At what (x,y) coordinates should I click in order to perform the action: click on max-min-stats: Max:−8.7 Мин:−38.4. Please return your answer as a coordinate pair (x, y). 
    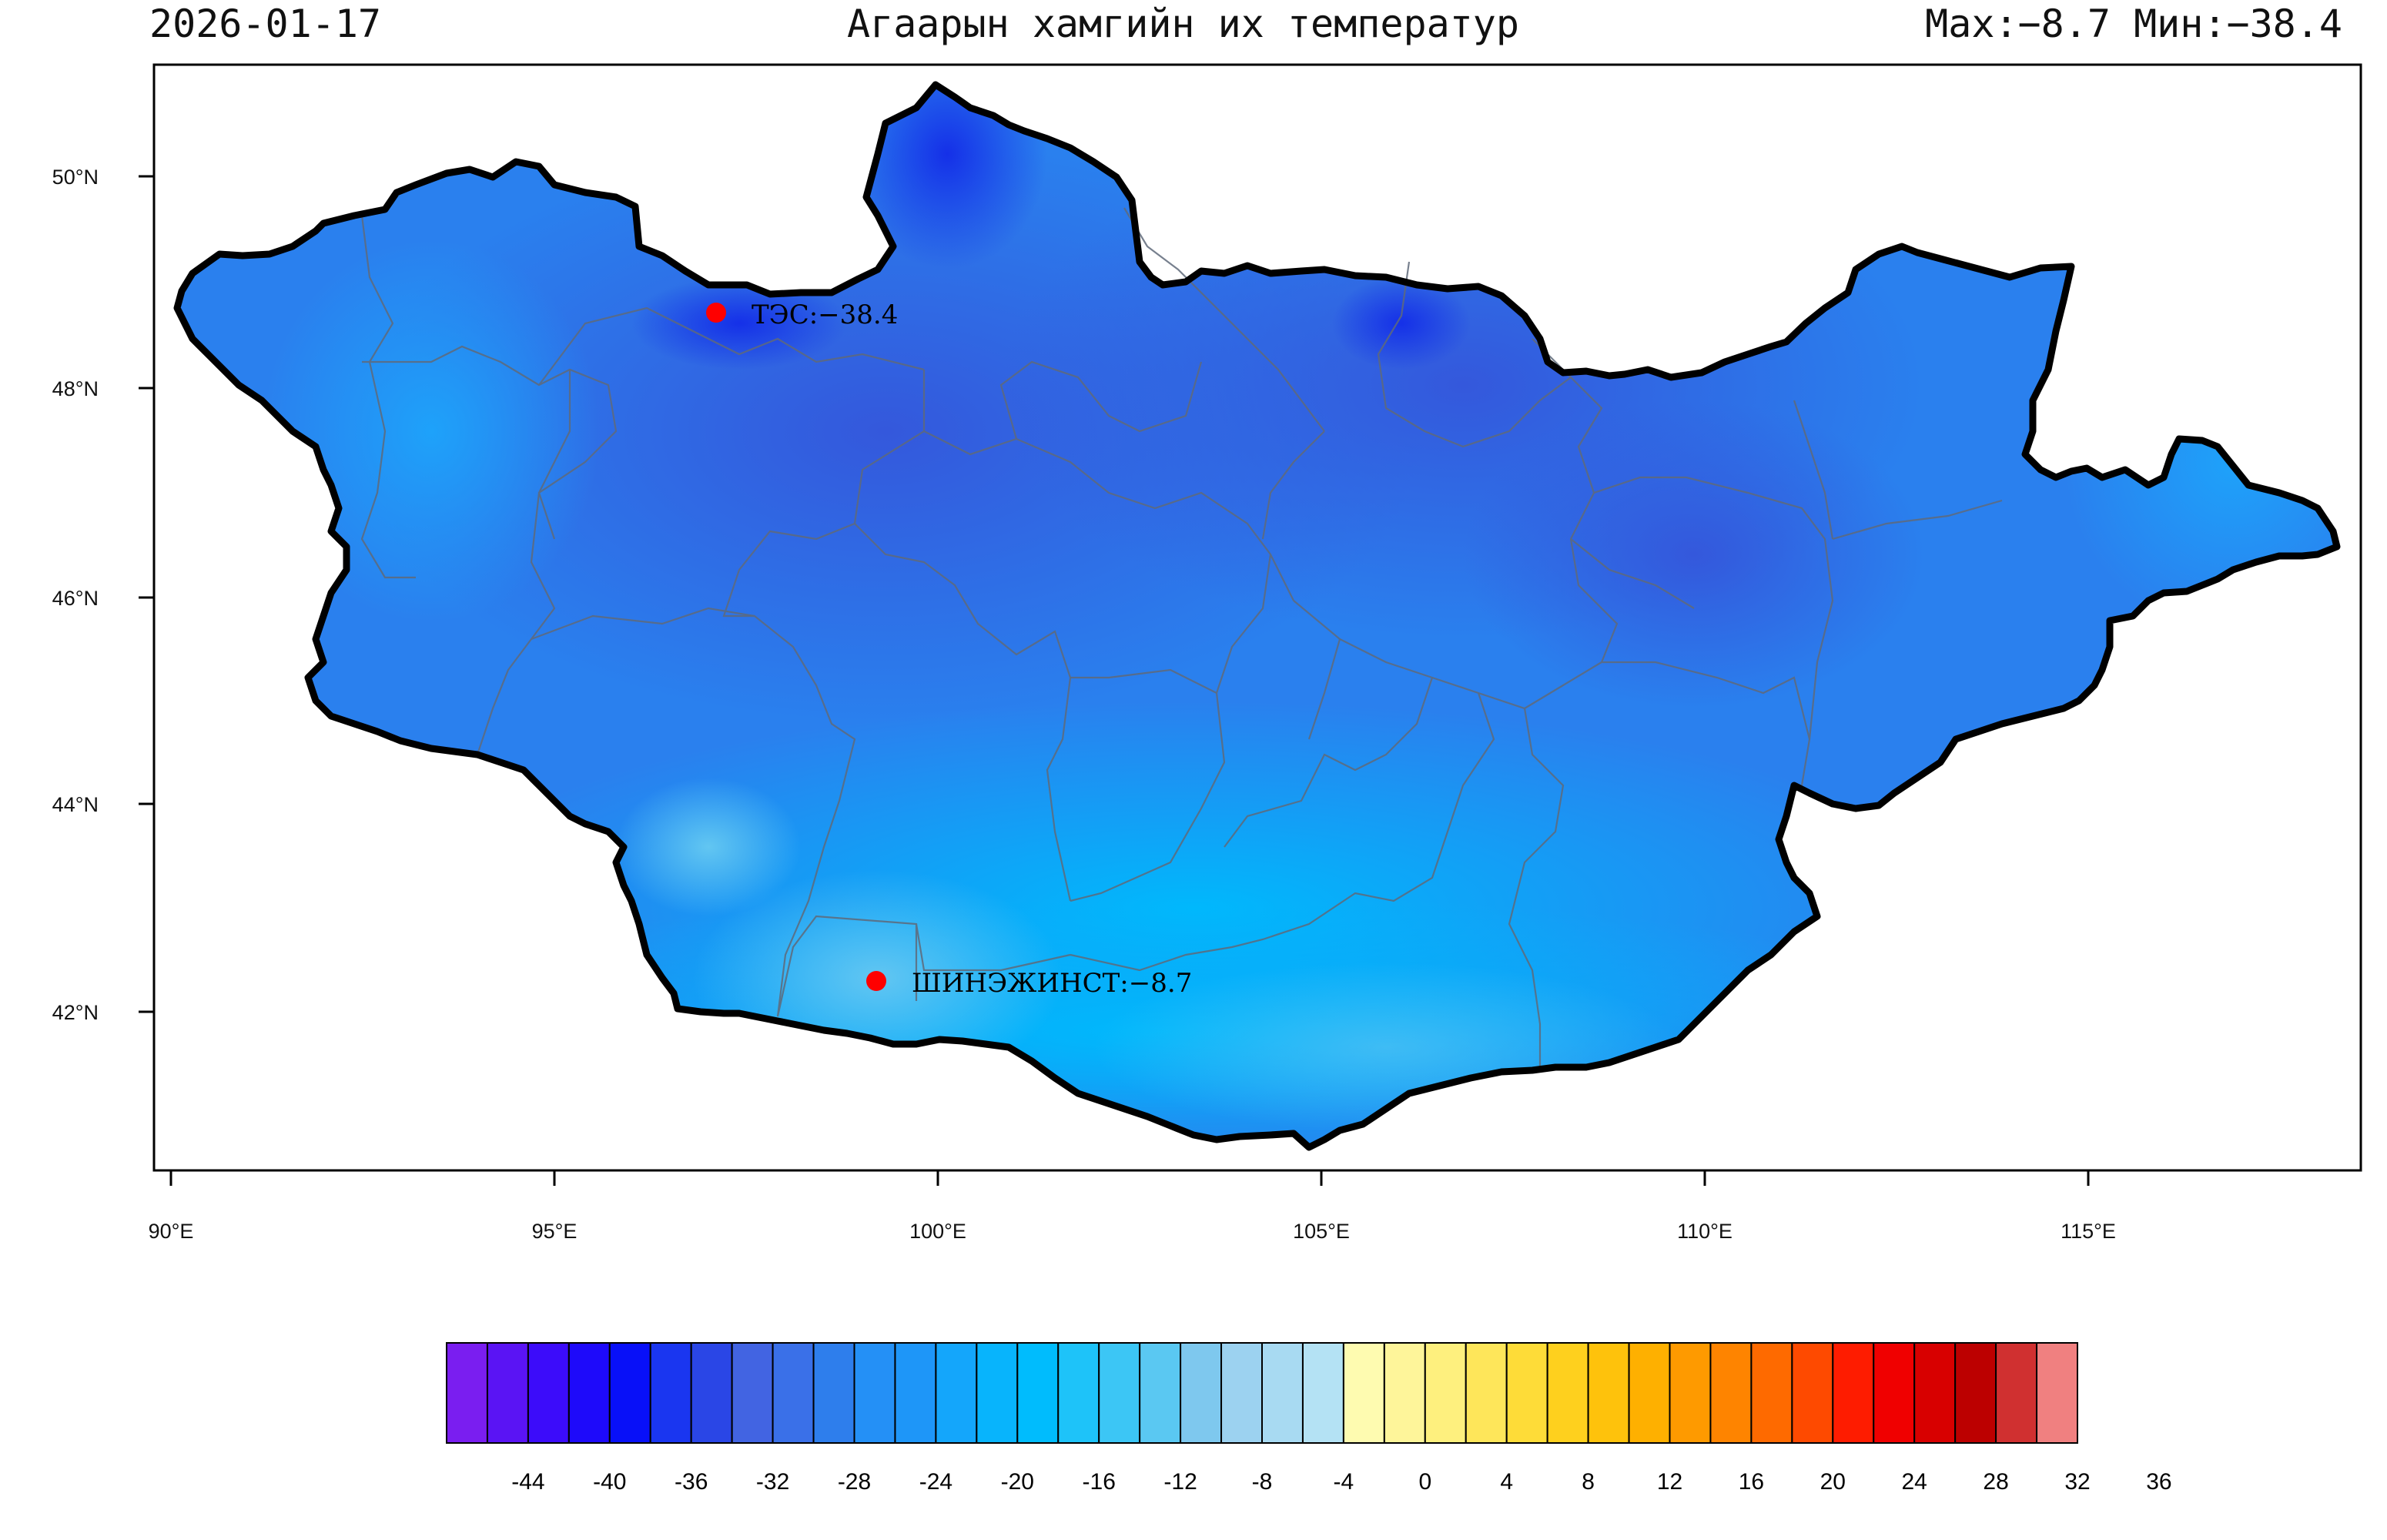
    Looking at the image, I should click on (2133, 24).